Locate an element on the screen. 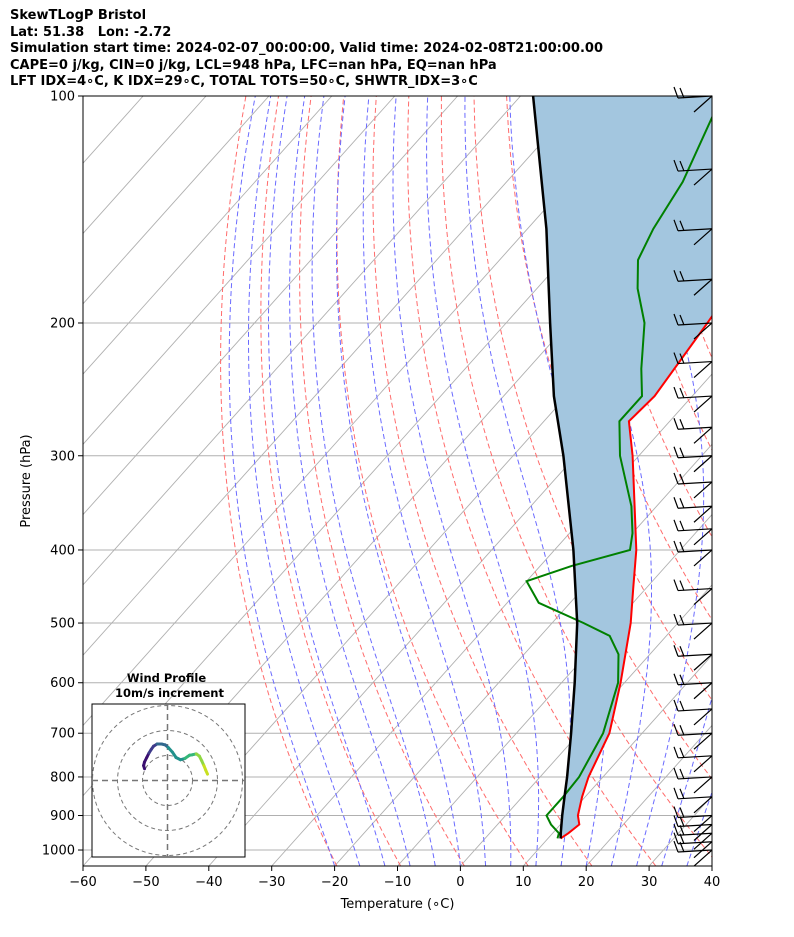 This screenshot has height=937, width=794. location-line: Lat: 51.38 Lon: -2.72 is located at coordinates (91, 32).